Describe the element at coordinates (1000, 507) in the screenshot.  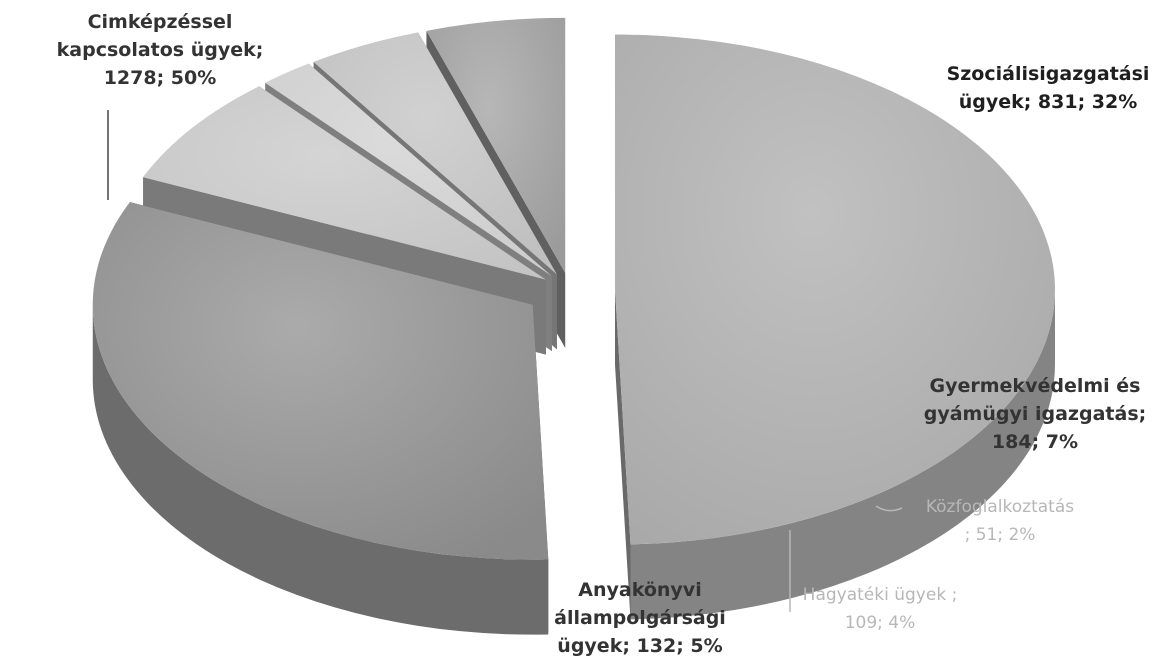
I see `slice-label-line: Közfoglalkoztatás` at that location.